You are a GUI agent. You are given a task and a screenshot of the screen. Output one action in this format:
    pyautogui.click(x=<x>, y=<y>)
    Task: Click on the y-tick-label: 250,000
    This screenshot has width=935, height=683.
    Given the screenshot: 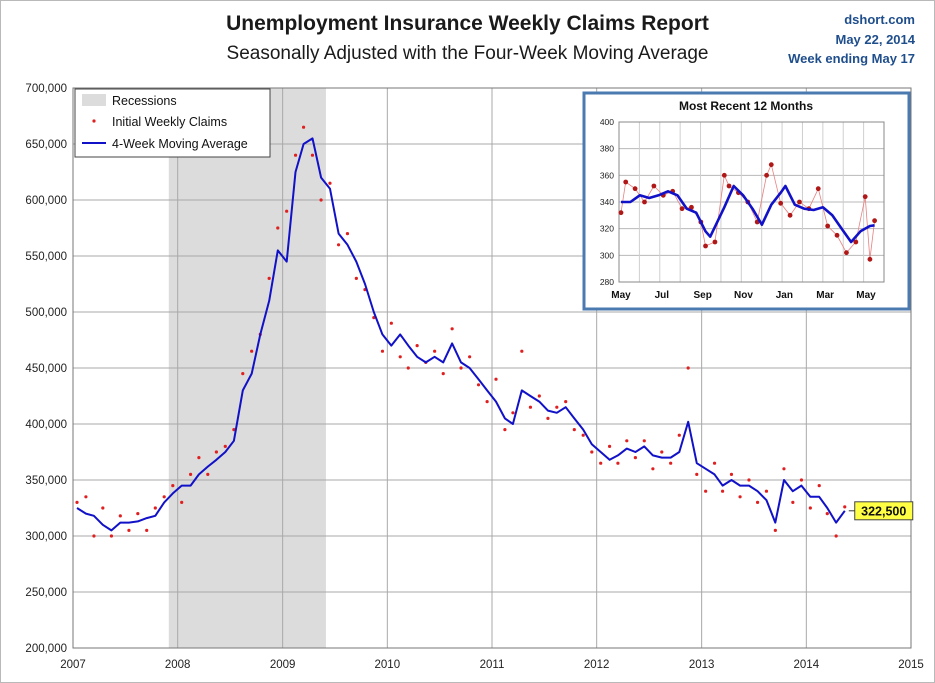 What is the action you would take?
    pyautogui.click(x=46, y=593)
    